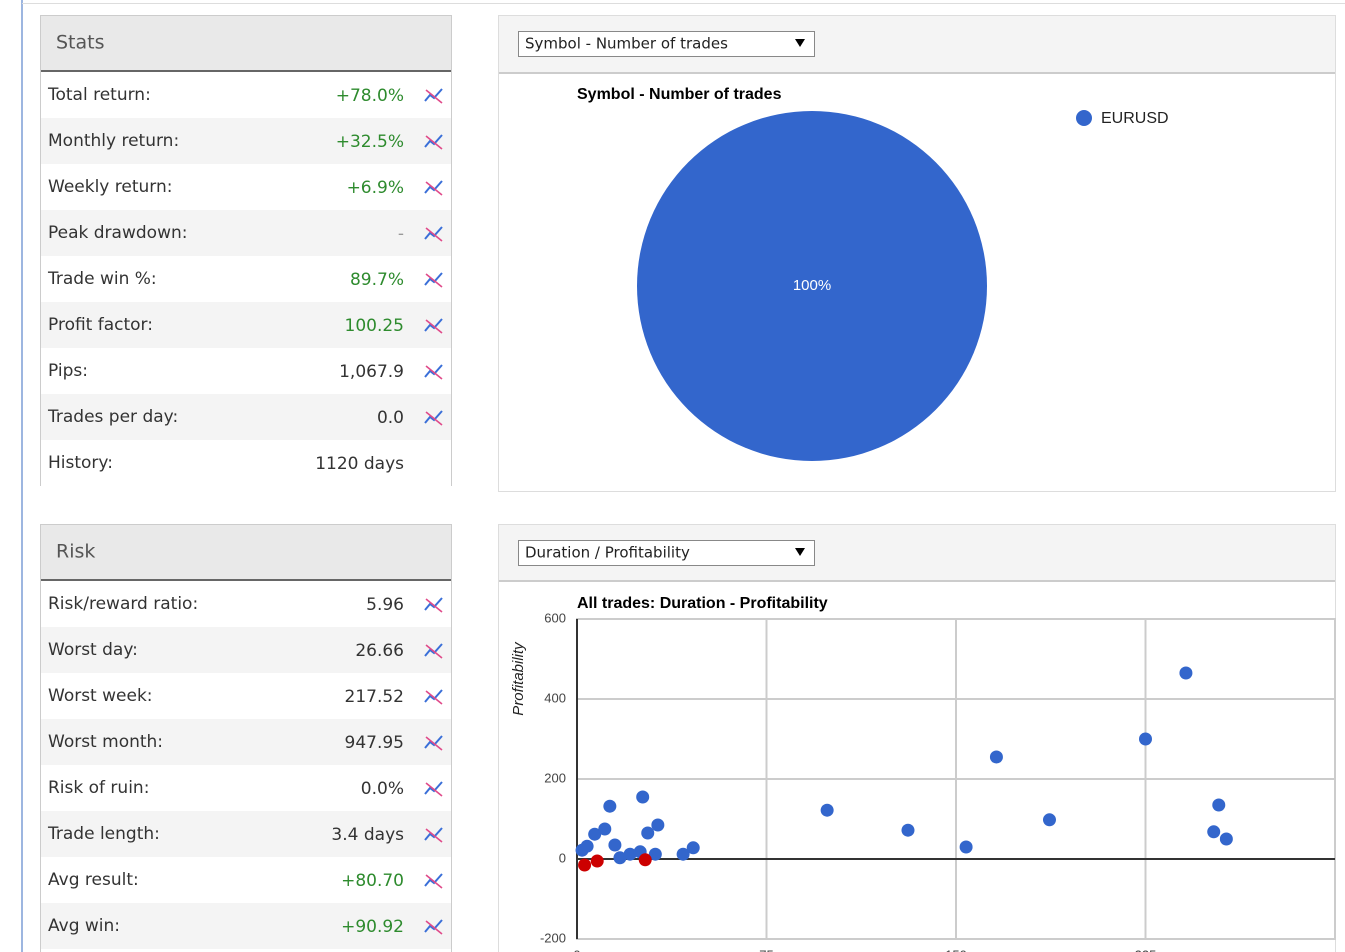 The width and height of the screenshot is (1345, 952). I want to click on row-label: Pips:, so click(68, 371).